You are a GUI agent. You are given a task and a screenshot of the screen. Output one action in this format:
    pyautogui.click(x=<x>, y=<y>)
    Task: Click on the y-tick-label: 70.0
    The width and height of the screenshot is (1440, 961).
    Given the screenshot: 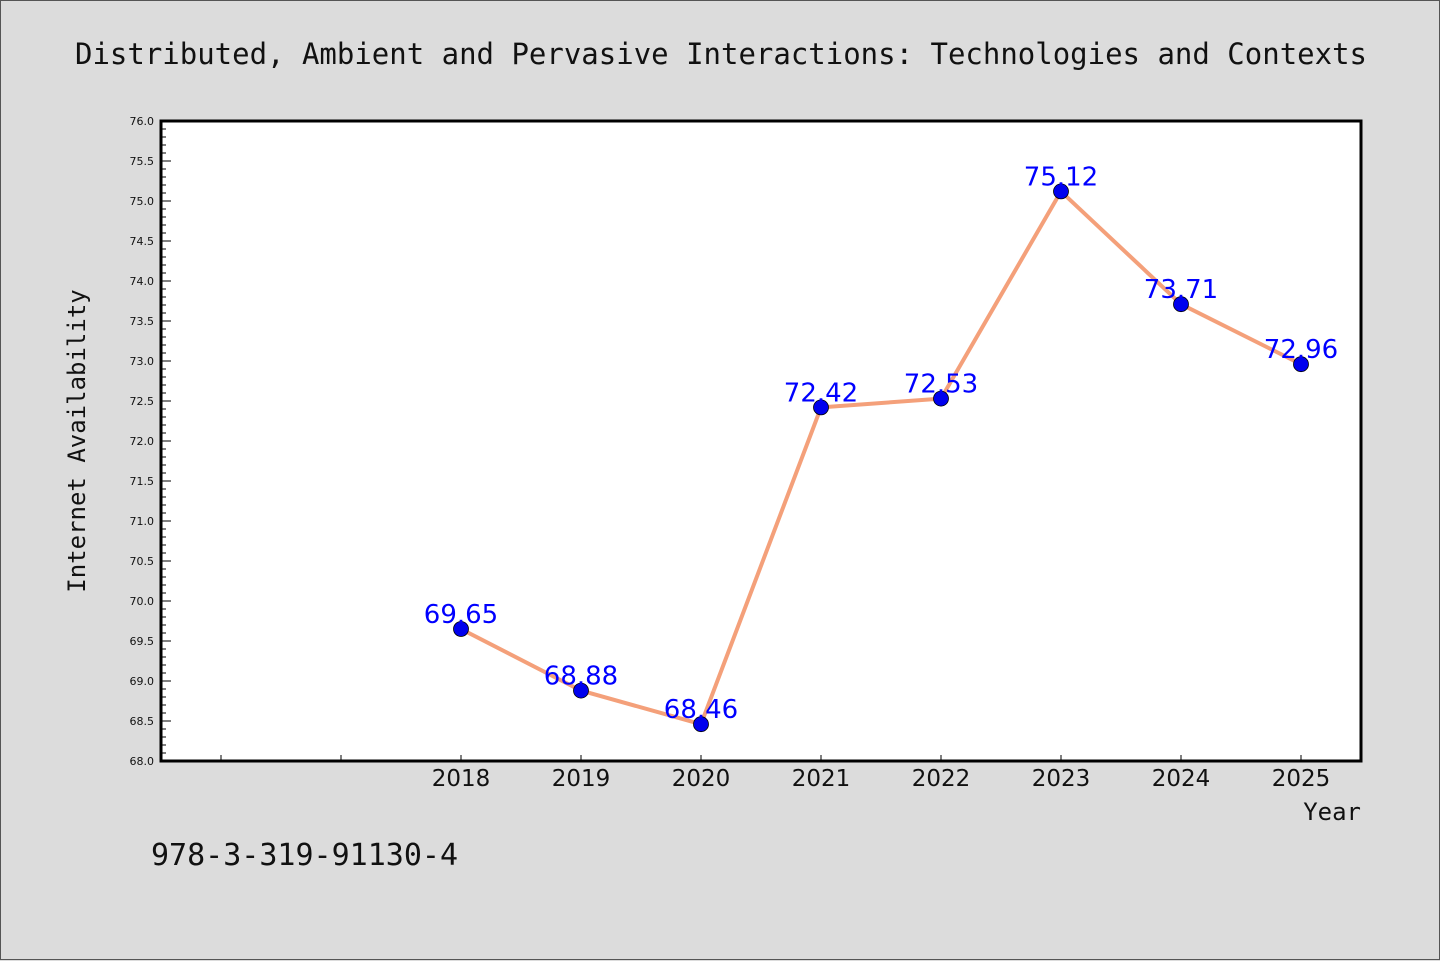 What is the action you would take?
    pyautogui.click(x=142, y=601)
    